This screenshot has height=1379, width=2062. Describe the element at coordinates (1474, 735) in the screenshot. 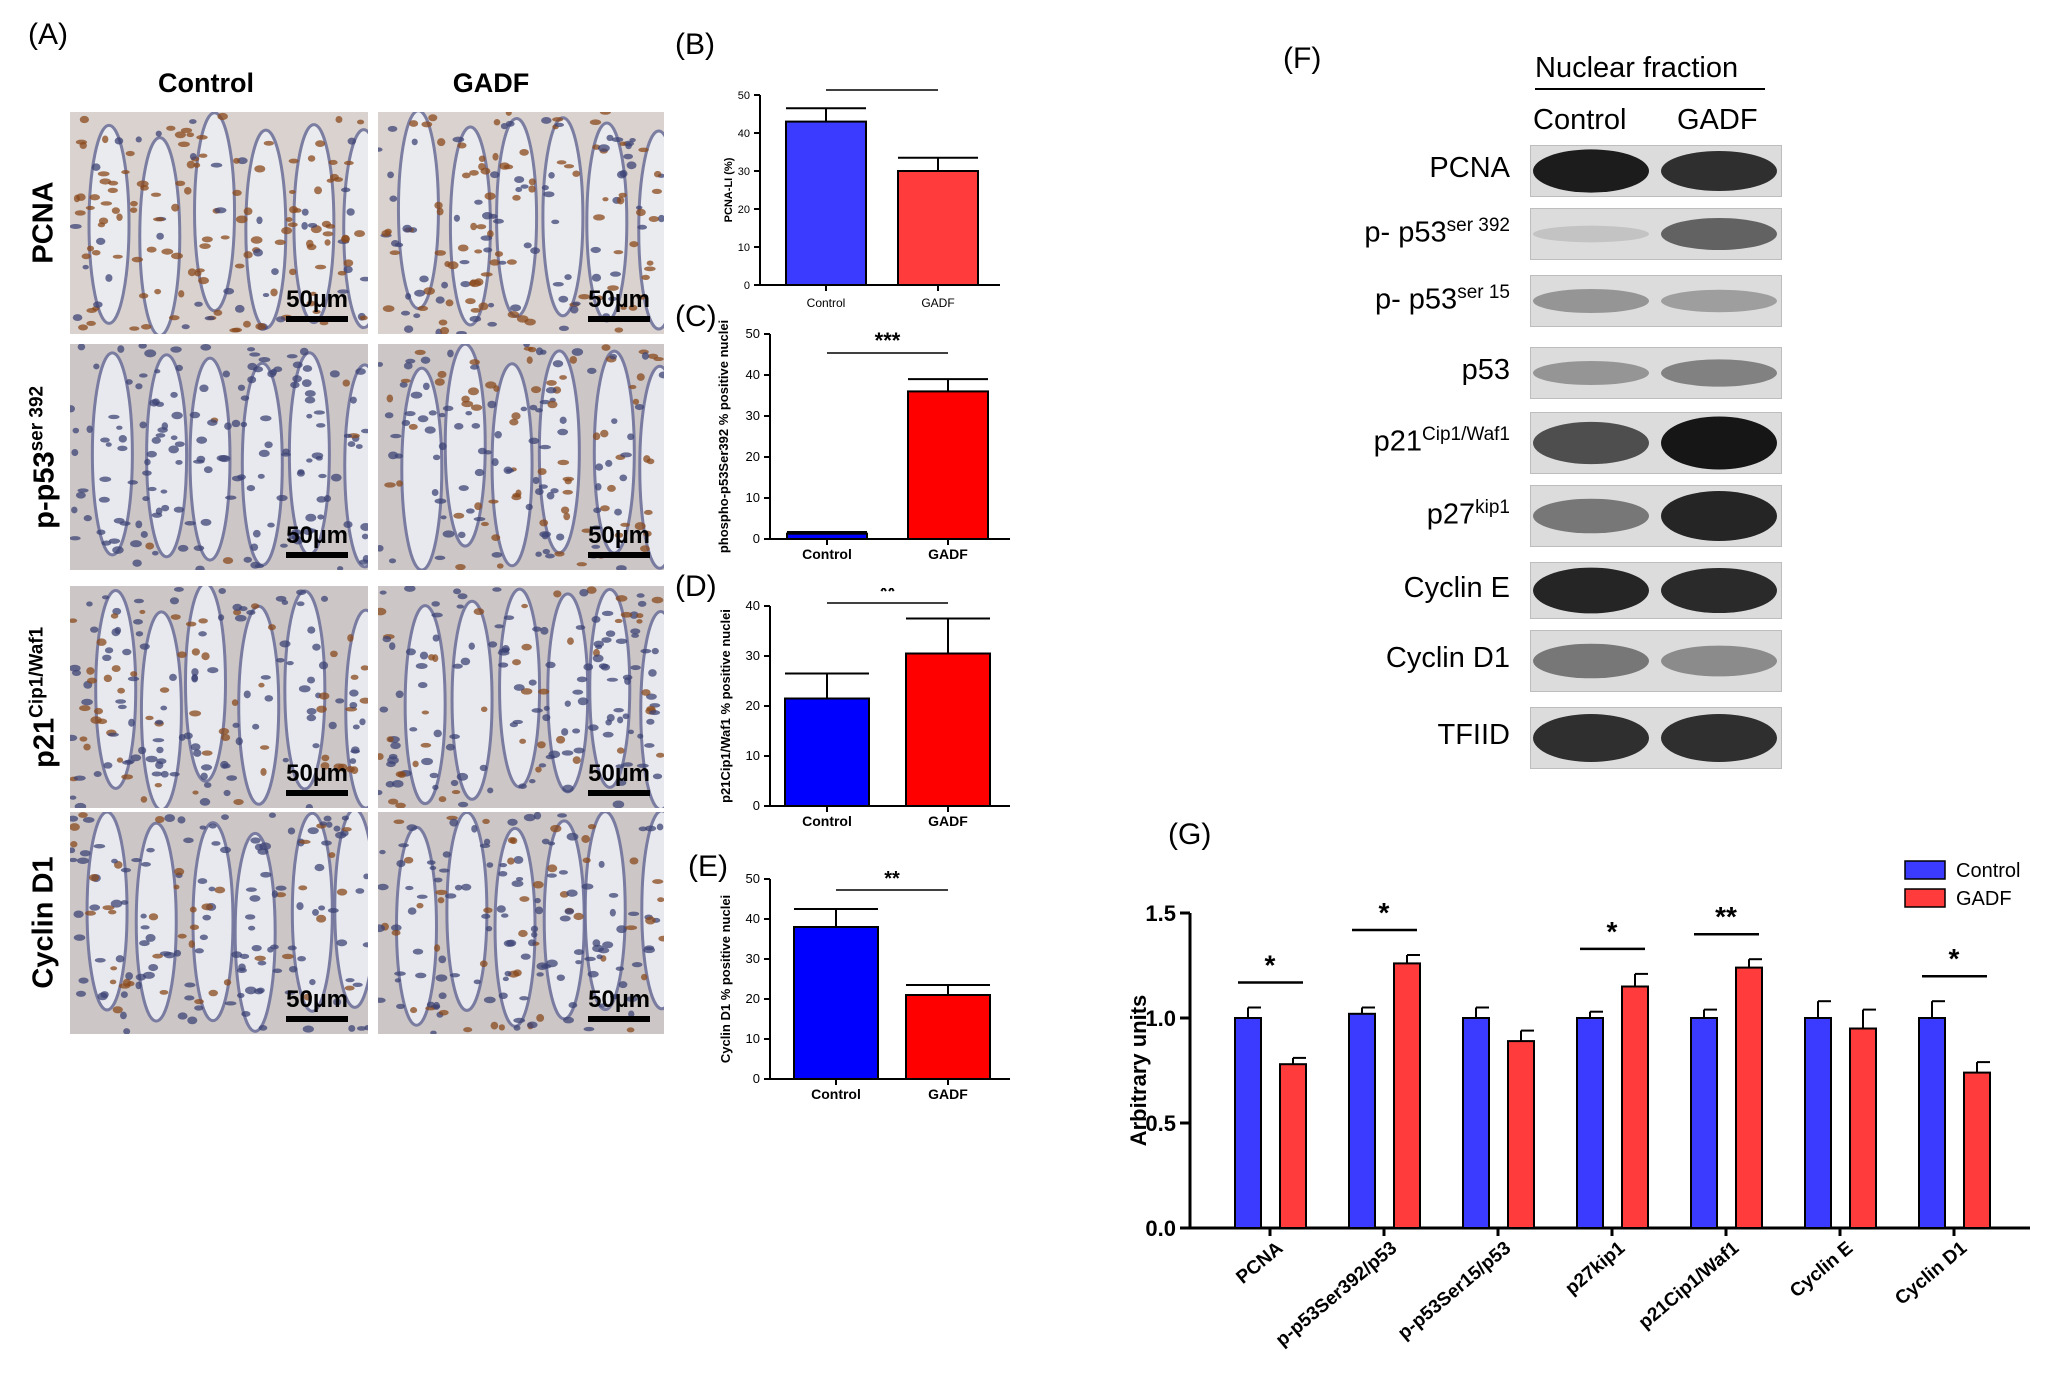

I see `blot-label-text: TFIID` at that location.